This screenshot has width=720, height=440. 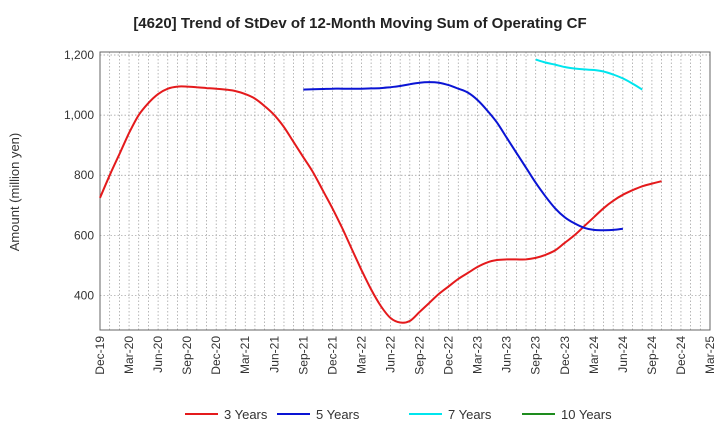 I want to click on x-tick-label: Jun-21, so click(x=274, y=354).